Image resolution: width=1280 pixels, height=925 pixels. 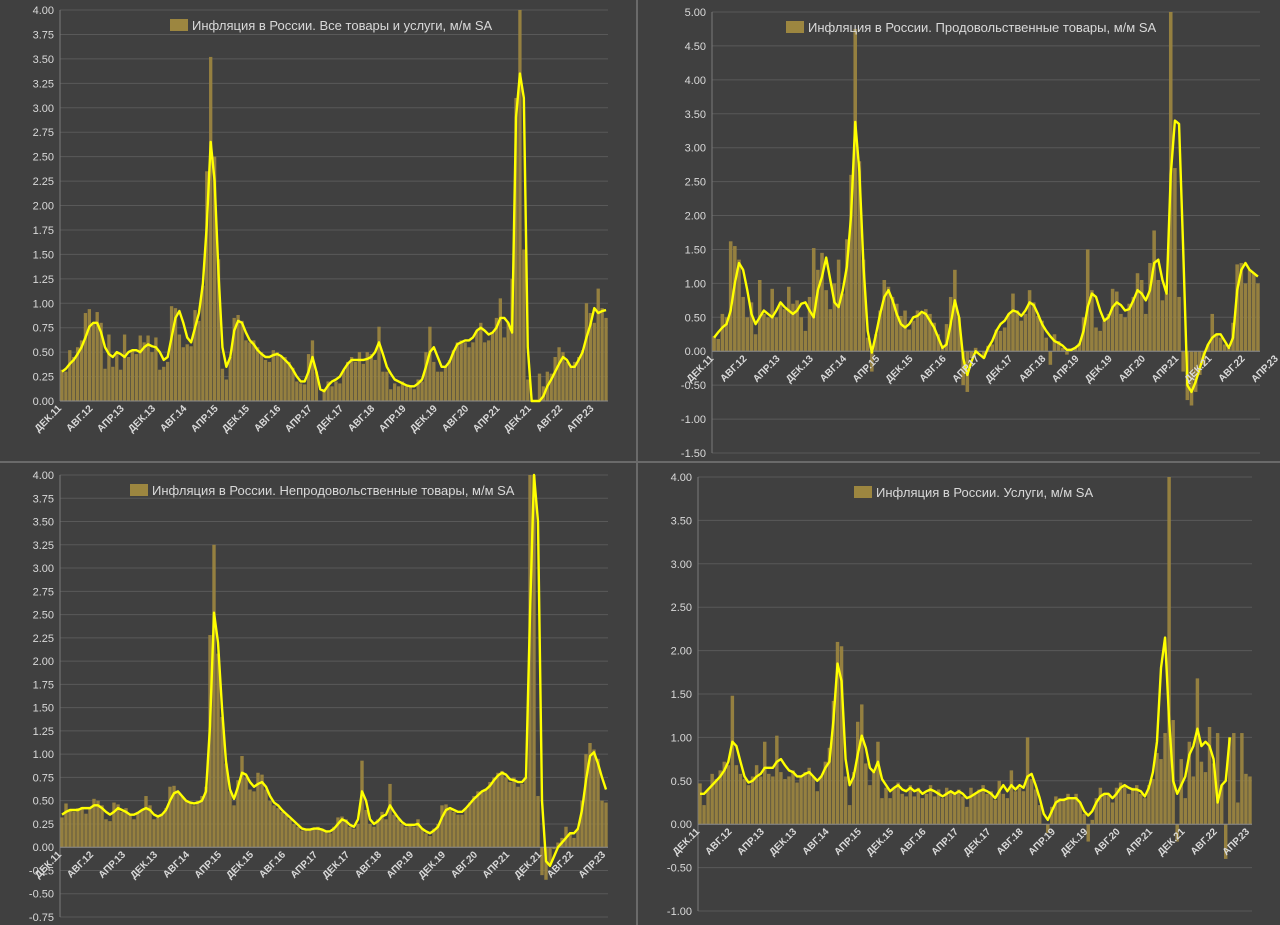 I want to click on x-tick-label: АВГ.20, so click(x=464, y=864).